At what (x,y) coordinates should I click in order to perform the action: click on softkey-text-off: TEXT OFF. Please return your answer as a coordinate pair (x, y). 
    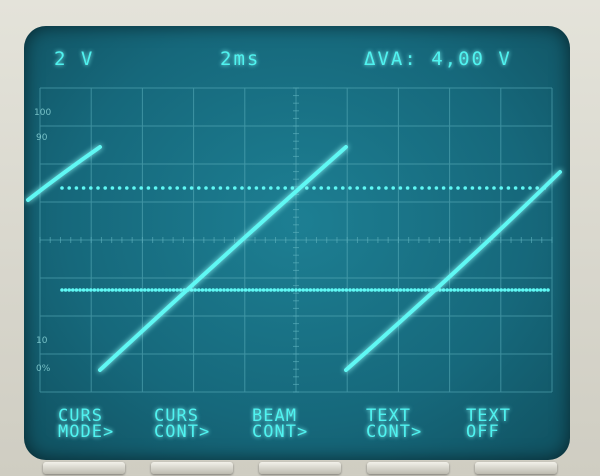
    Looking at the image, I should click on (488, 425).